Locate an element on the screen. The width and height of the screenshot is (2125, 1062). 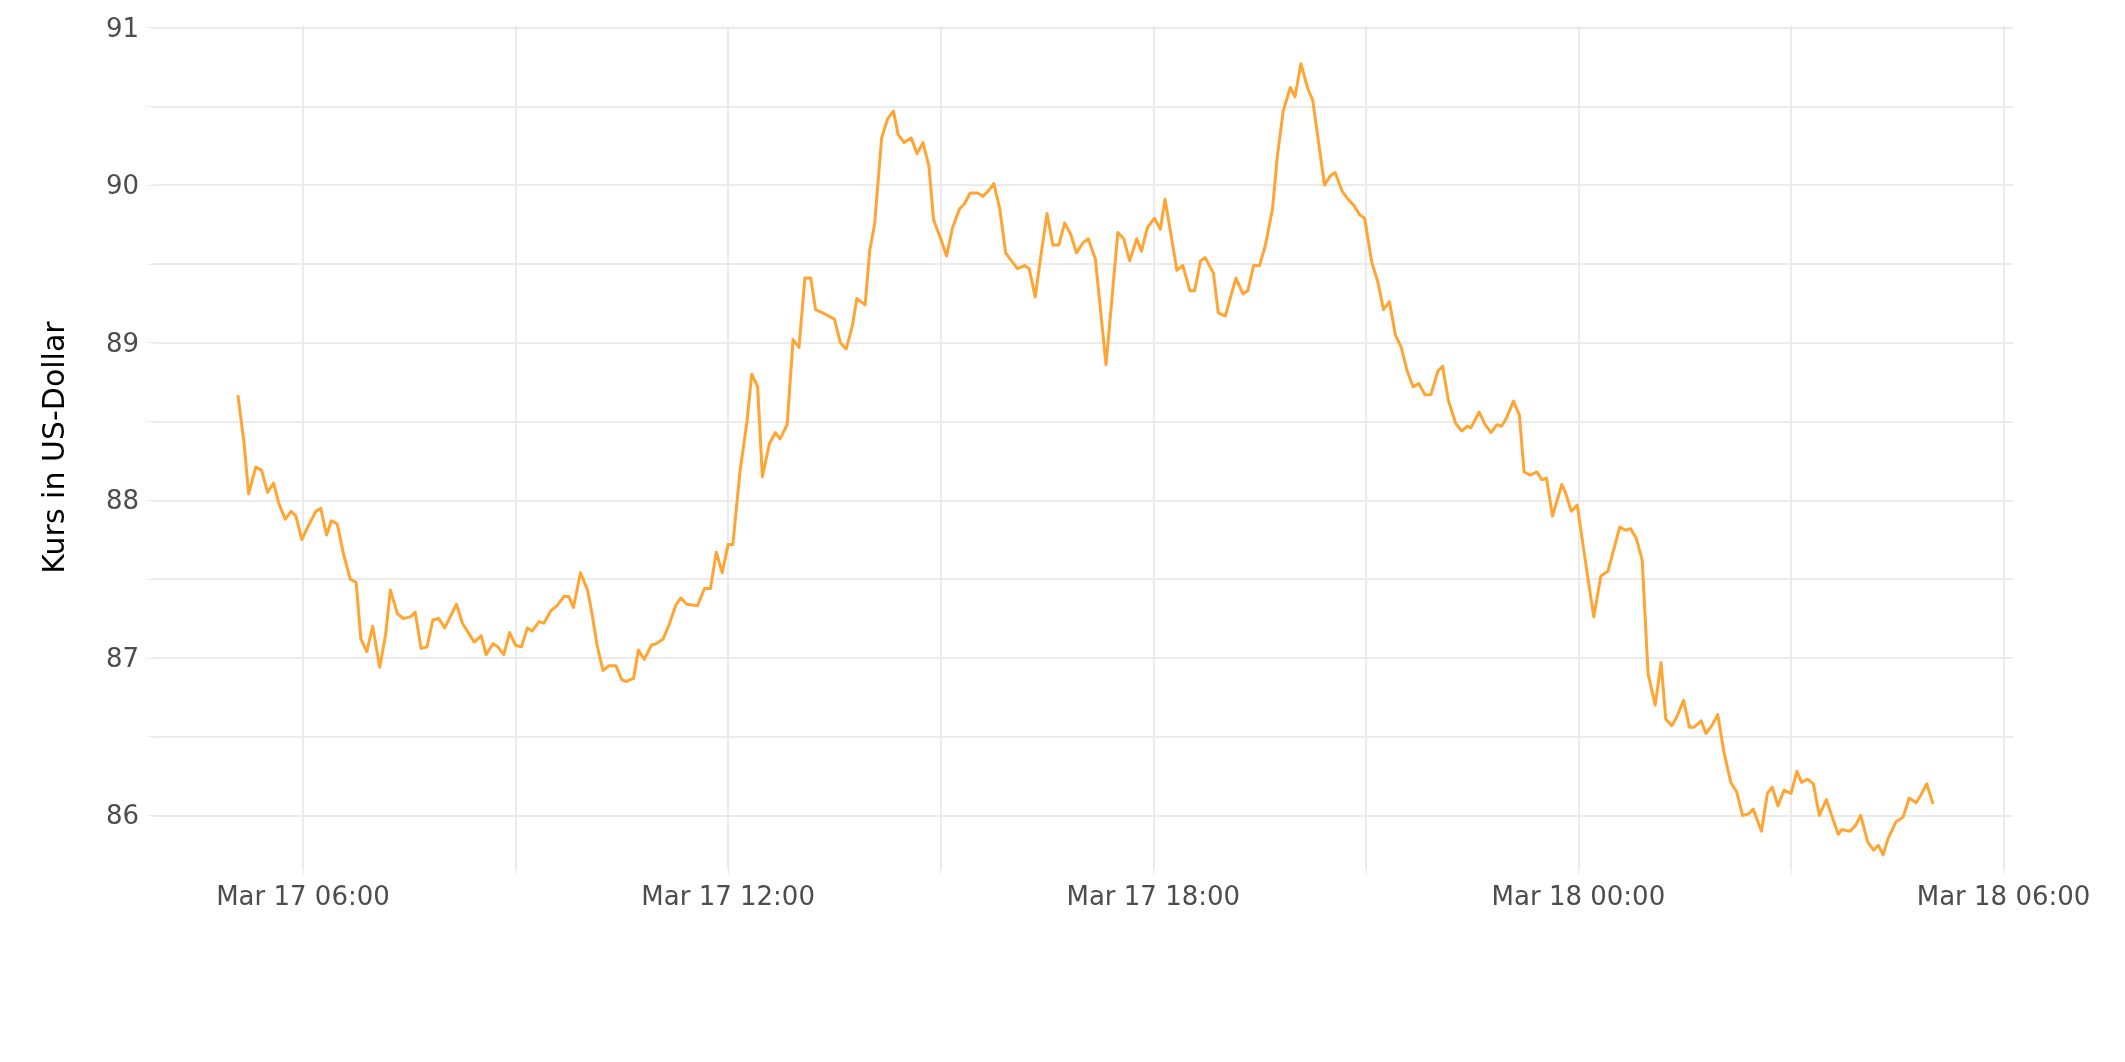
x-tick-label: Mar 18 06:00 is located at coordinates (2003, 896).